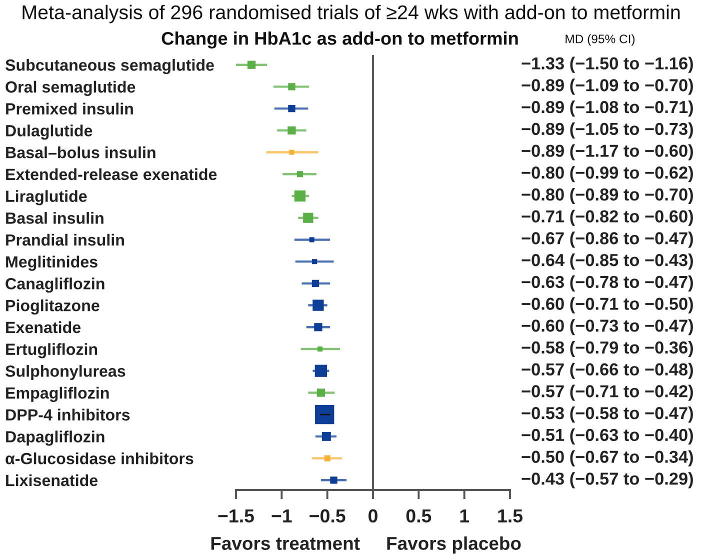 This screenshot has height=558, width=702. What do you see at coordinates (510, 516) in the screenshot?
I see `x-tick-label: 1.5` at bounding box center [510, 516].